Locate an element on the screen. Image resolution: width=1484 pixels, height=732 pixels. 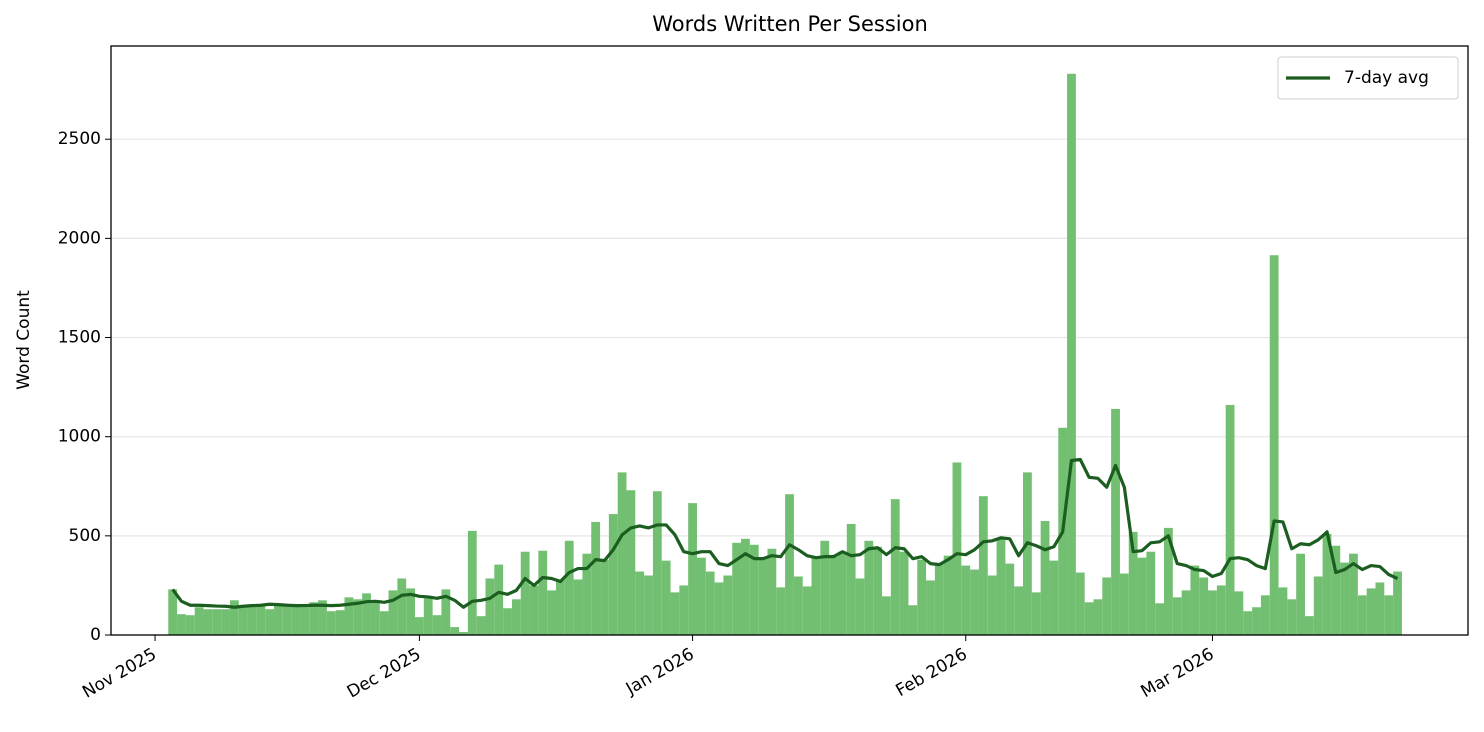
y-tick-label: 1500 is located at coordinates (79, 338).